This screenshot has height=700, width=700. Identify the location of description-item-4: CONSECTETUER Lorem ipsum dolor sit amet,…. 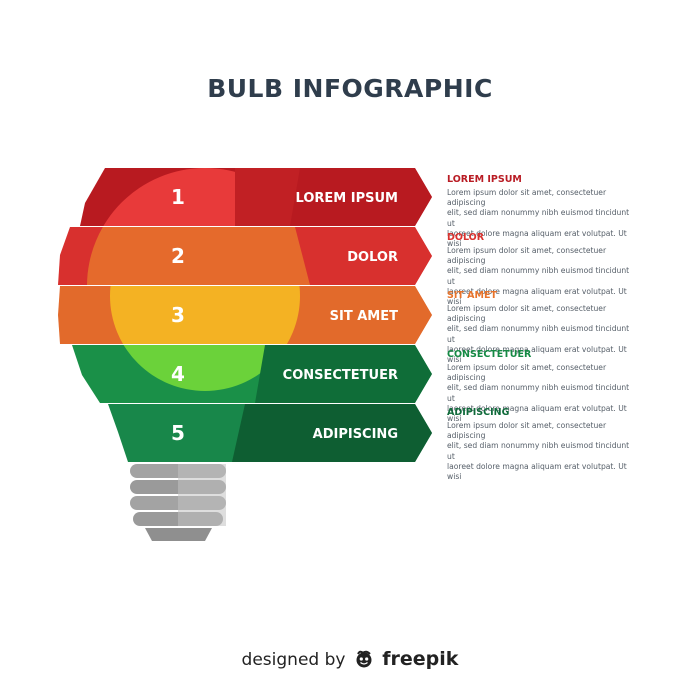
(542, 386).